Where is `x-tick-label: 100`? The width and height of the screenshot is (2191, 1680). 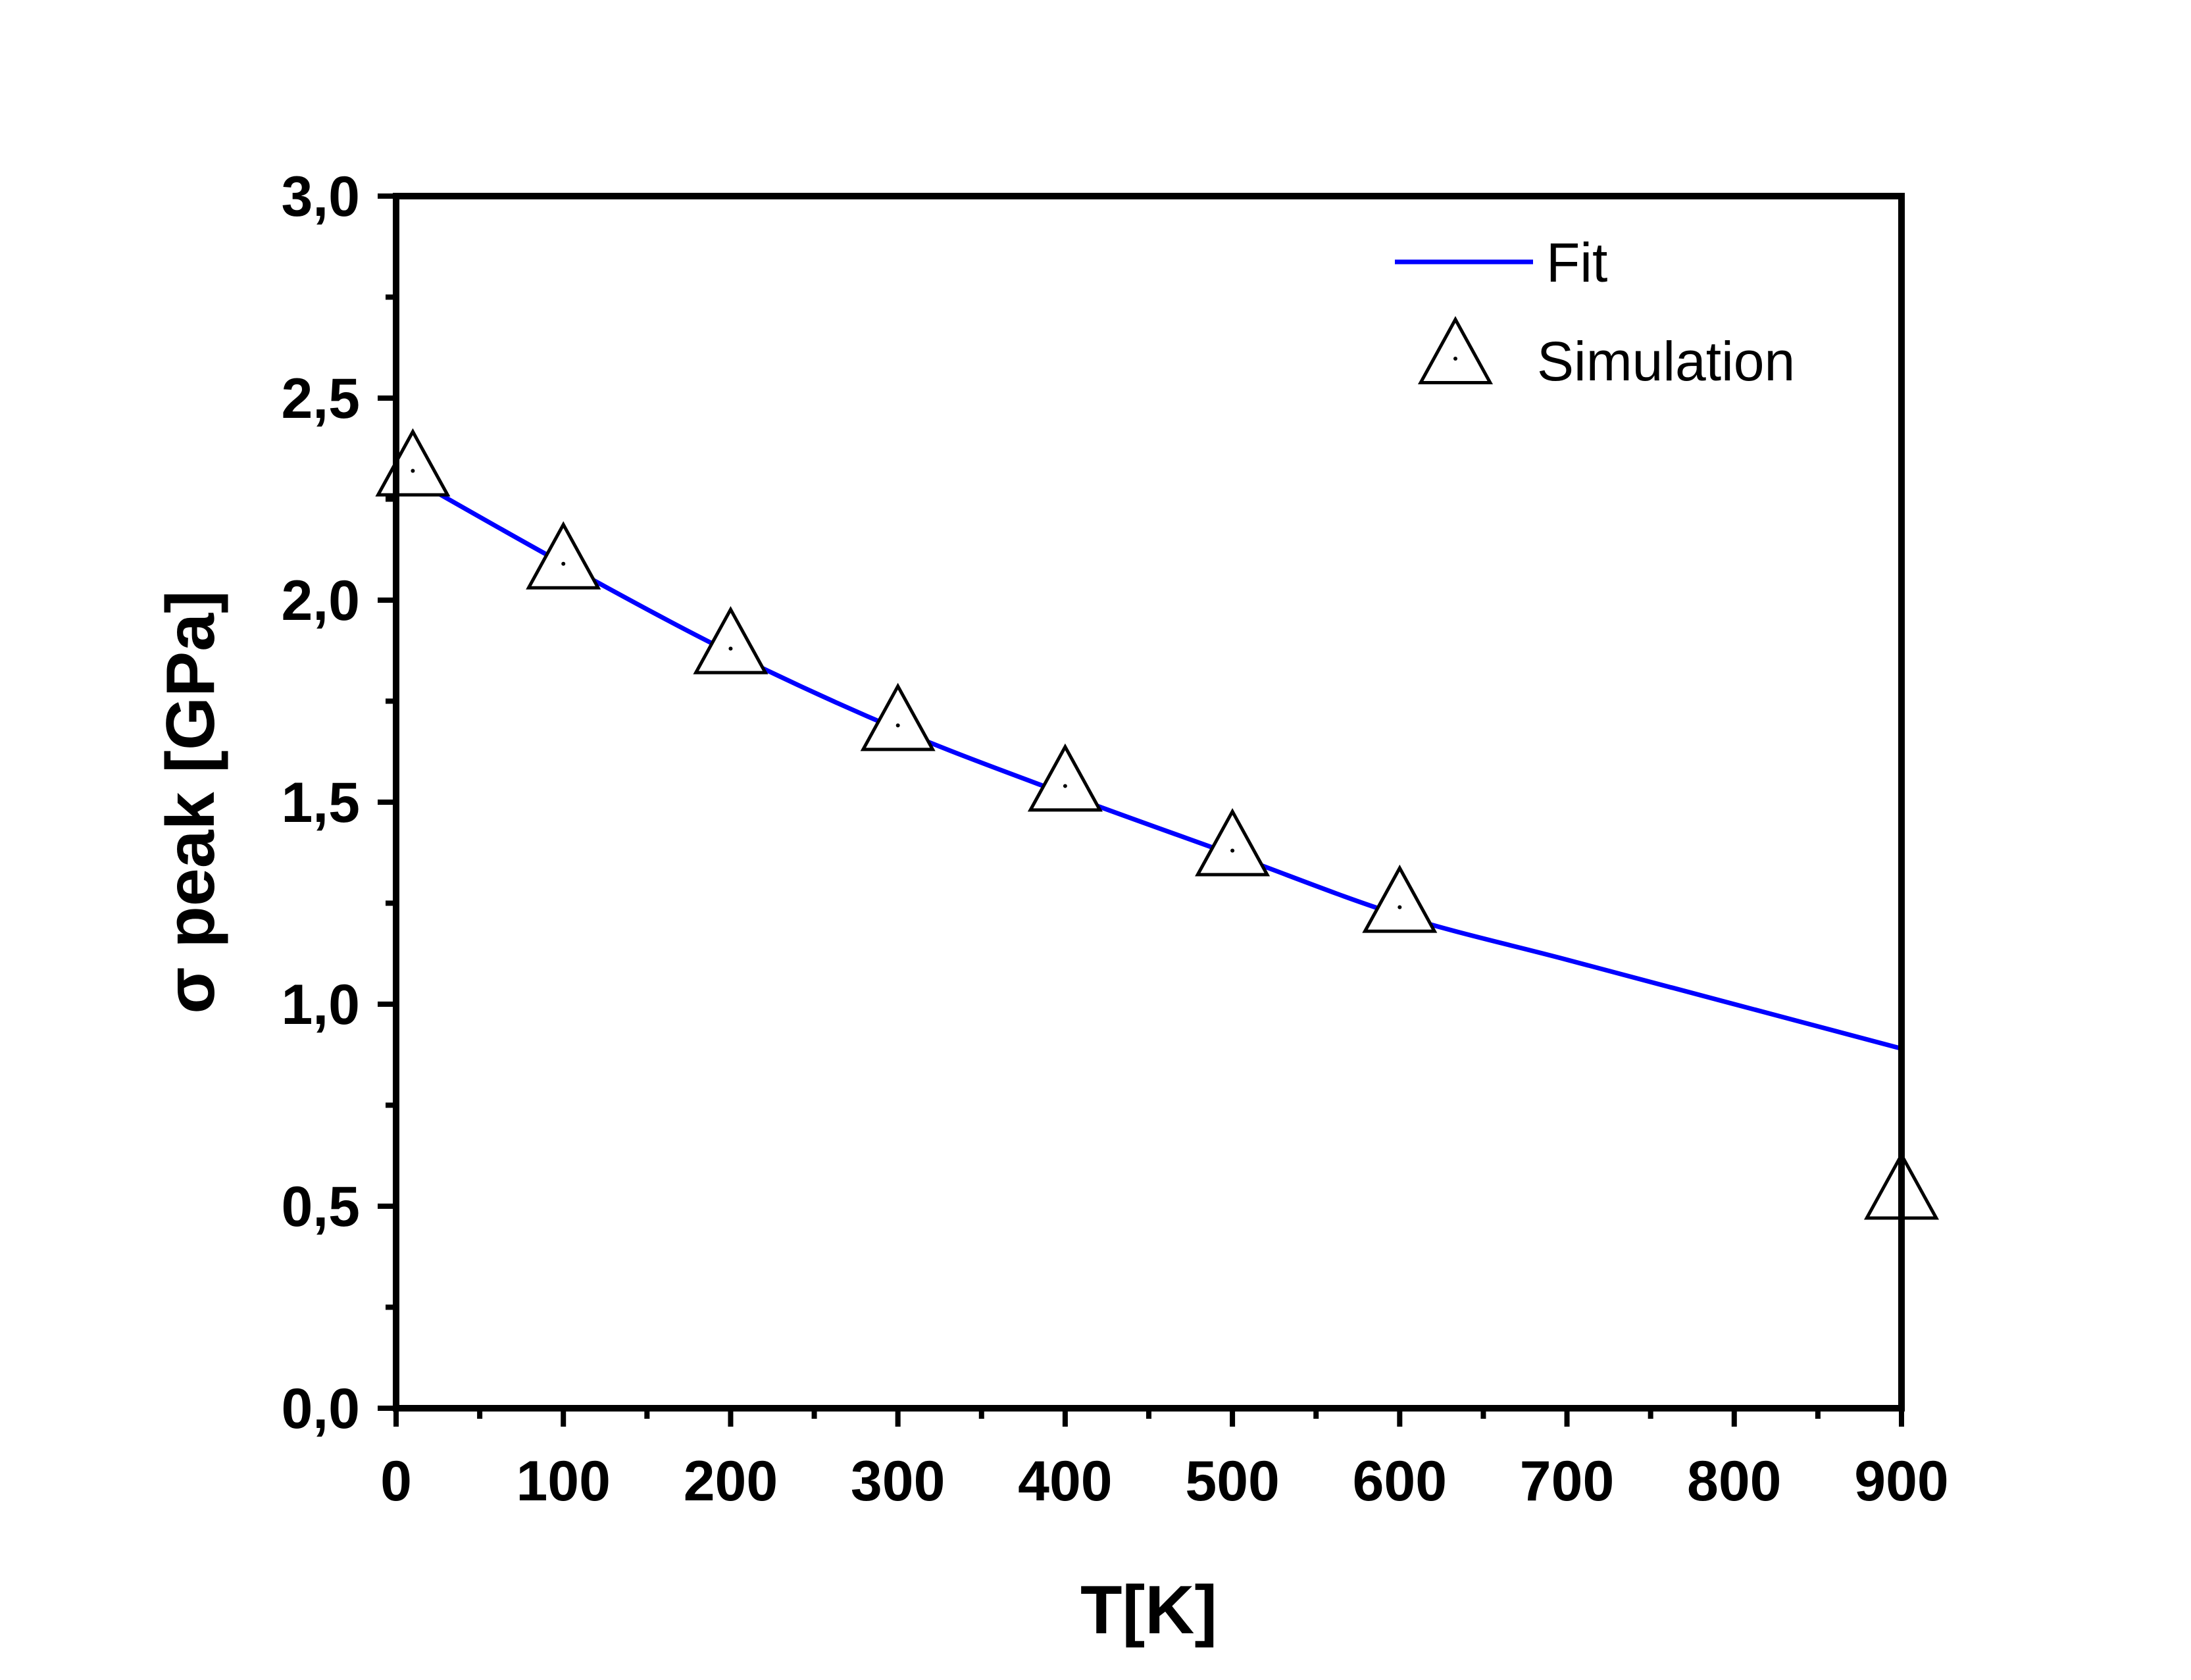 x-tick-label: 100 is located at coordinates (563, 1481).